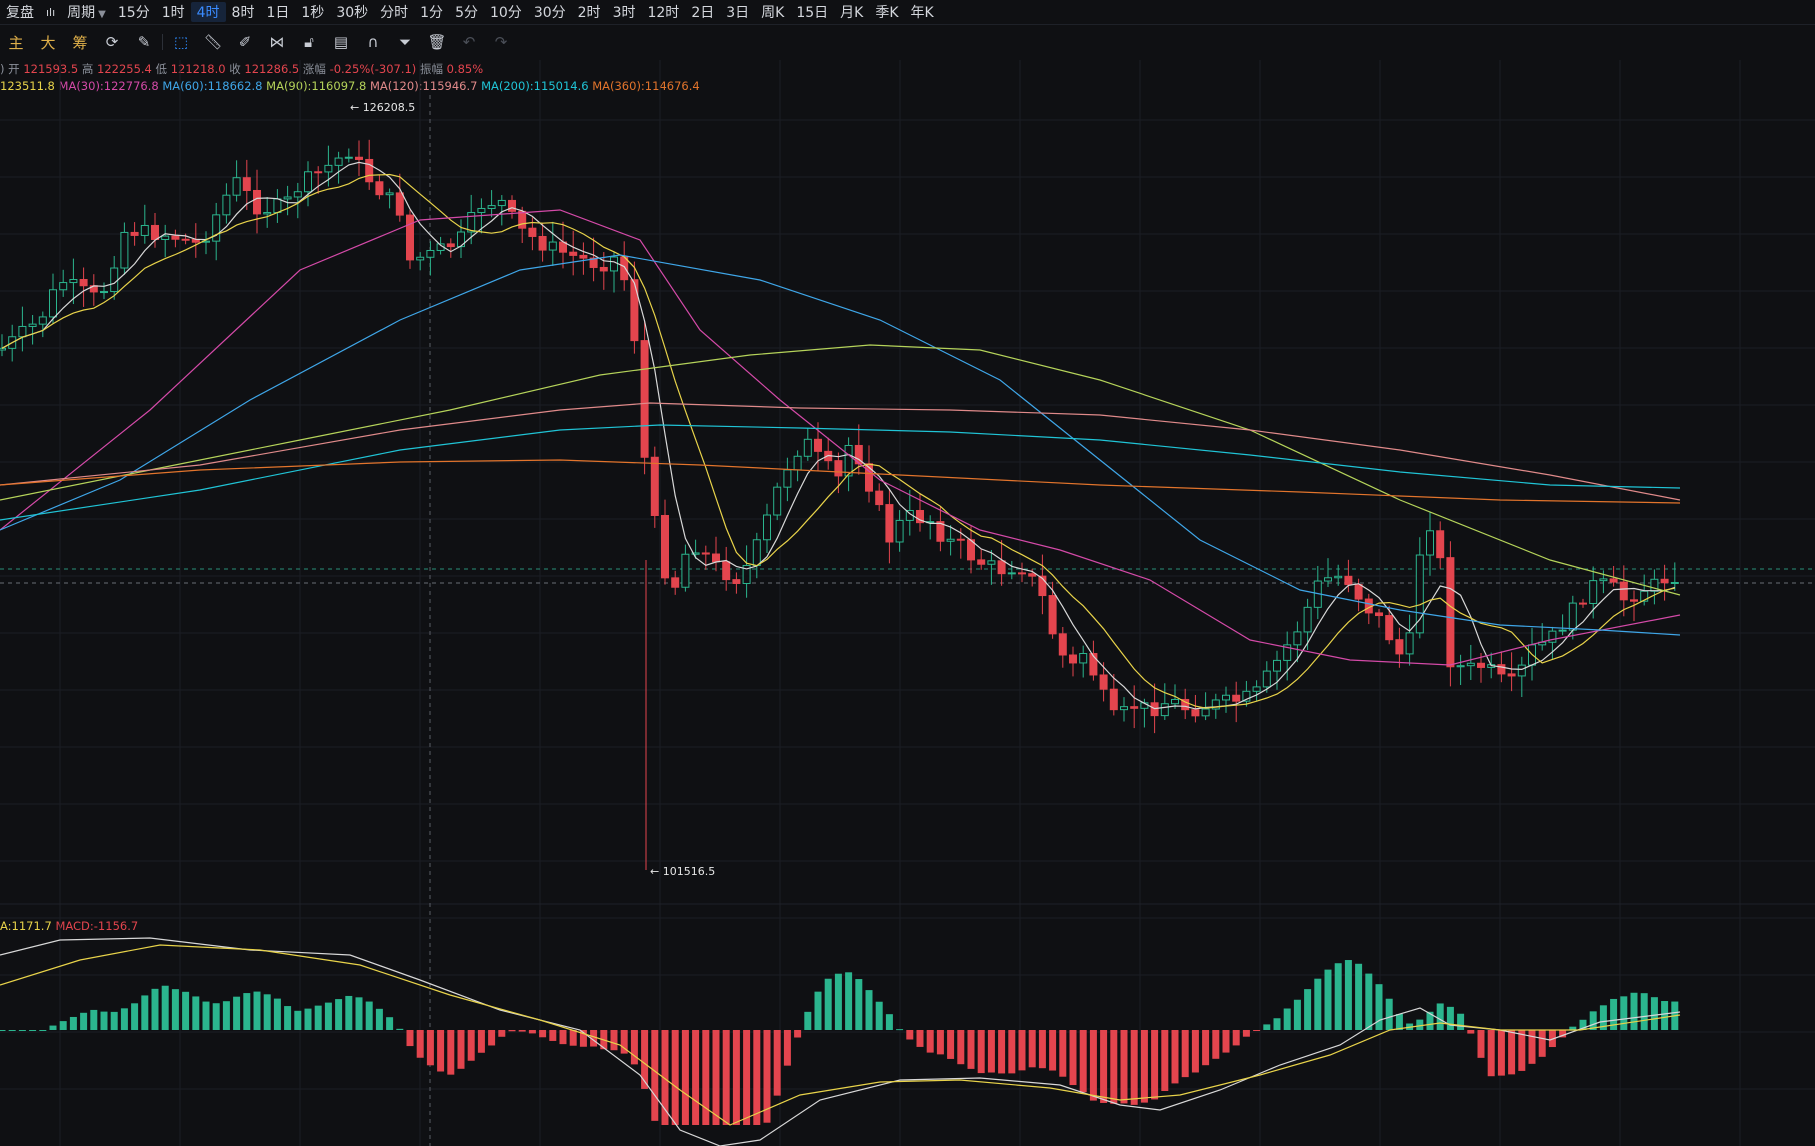  I want to click on period-3: 1时, so click(173, 13).